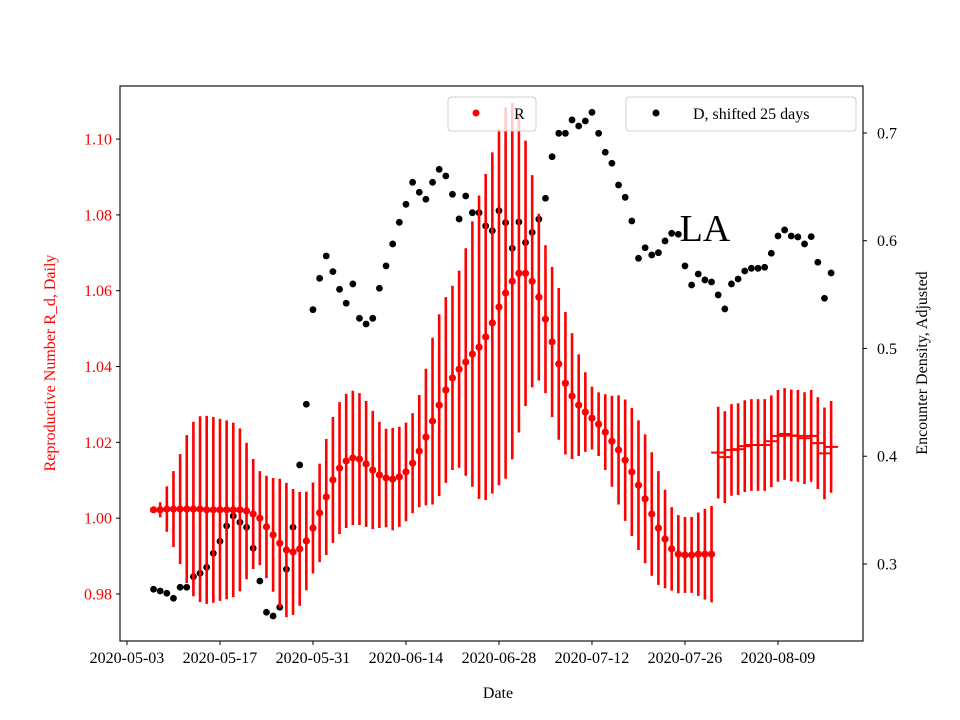 The width and height of the screenshot is (960, 720). Describe the element at coordinates (50, 363) in the screenshot. I see `left-y-axis-label: Reproductive Number R_d, Daily` at that location.